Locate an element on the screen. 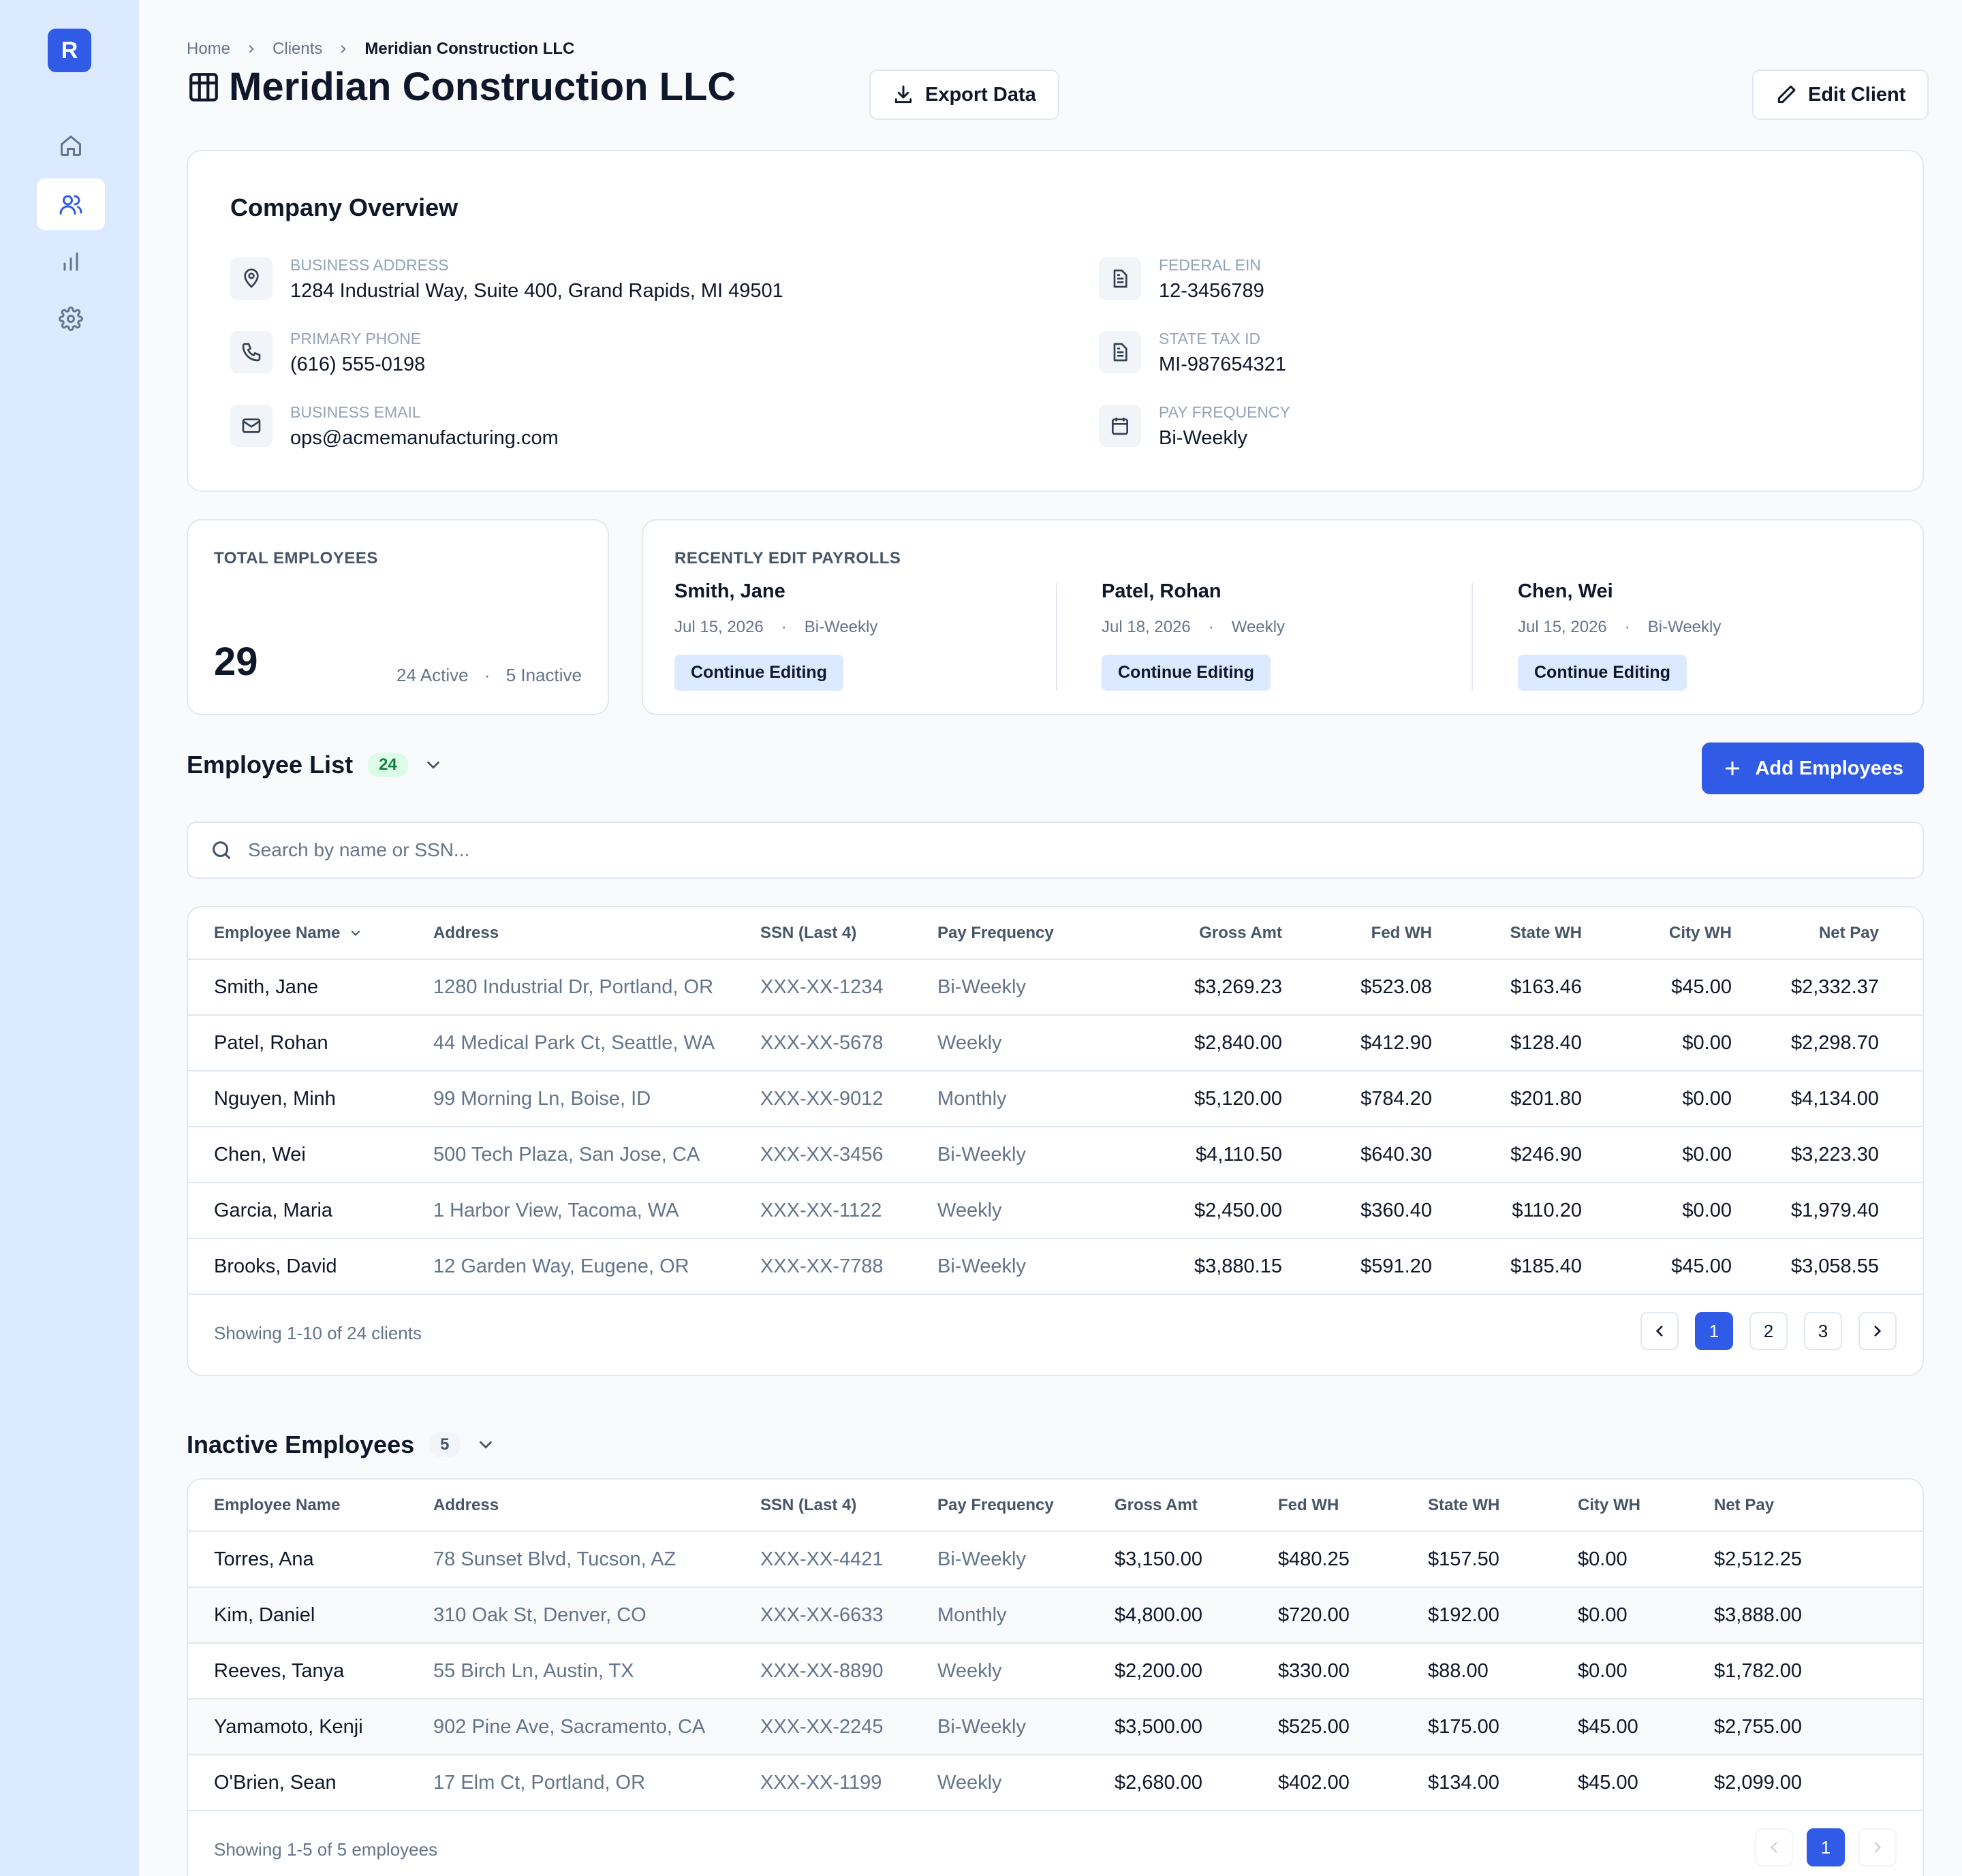  nav-home is located at coordinates (71, 146).